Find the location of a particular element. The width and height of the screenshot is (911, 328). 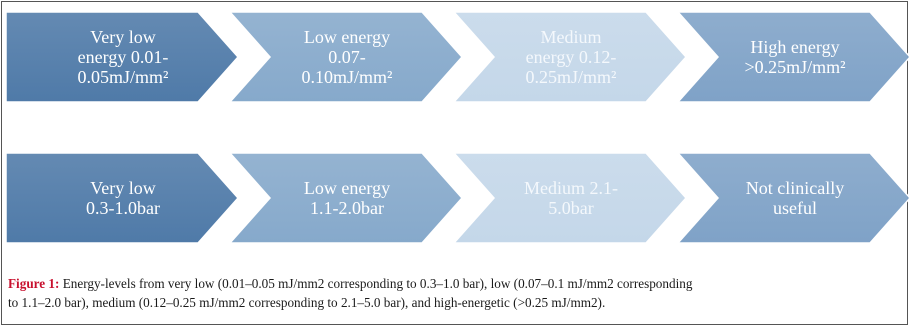

pressure-not-clinically-useful-label: Not clinically useful is located at coordinates (795, 198).